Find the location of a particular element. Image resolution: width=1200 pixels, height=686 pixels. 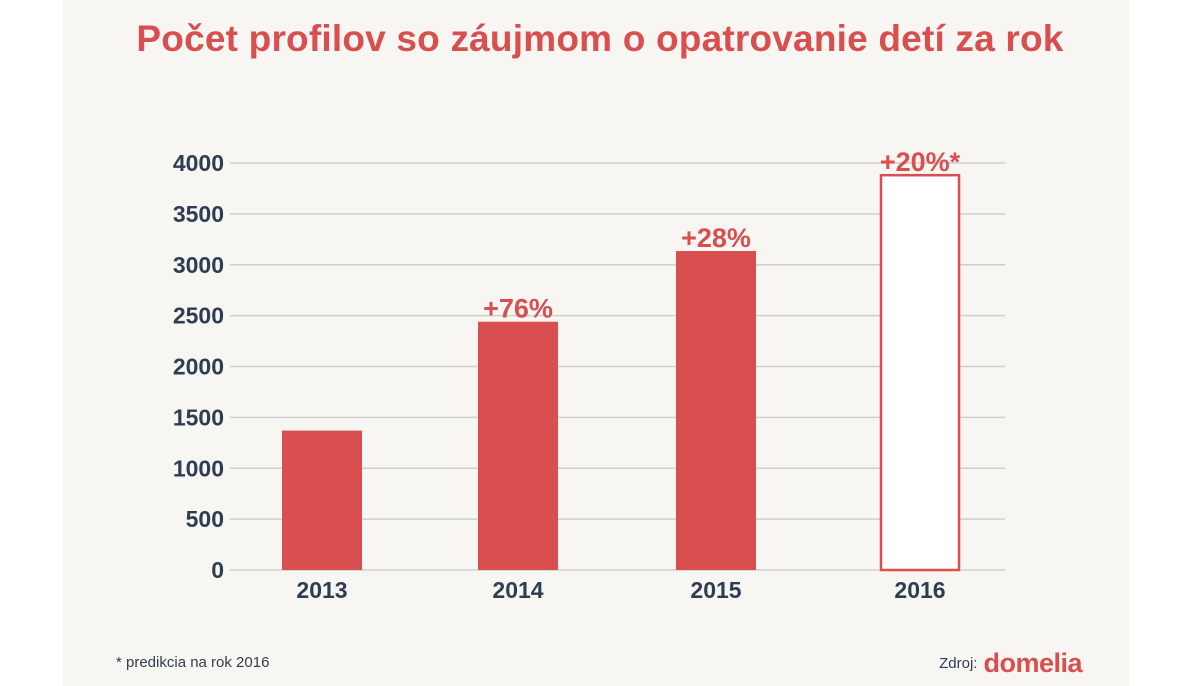

data-label-2015: +28% is located at coordinates (716, 238).